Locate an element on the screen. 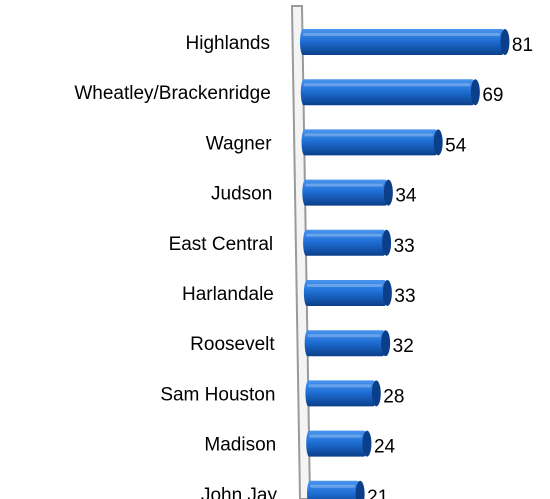 The height and width of the screenshot is (499, 550). value-label: 69 is located at coordinates (492, 95).